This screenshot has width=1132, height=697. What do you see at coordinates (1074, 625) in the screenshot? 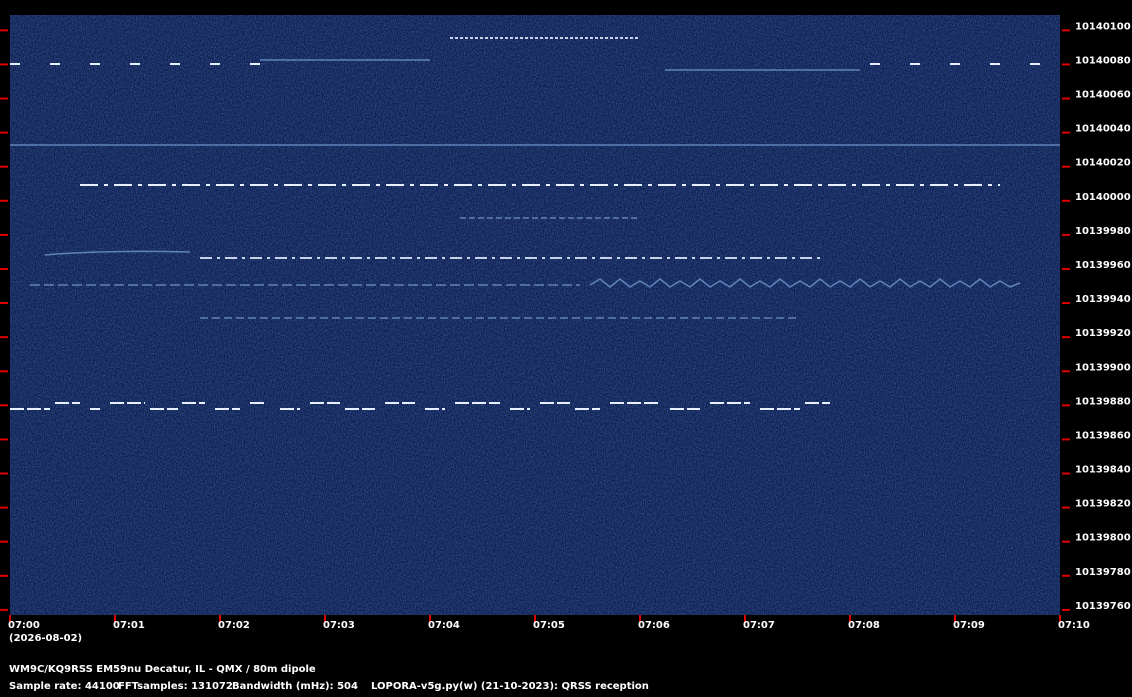
I see `x-tick-label: 07:10` at bounding box center [1074, 625].